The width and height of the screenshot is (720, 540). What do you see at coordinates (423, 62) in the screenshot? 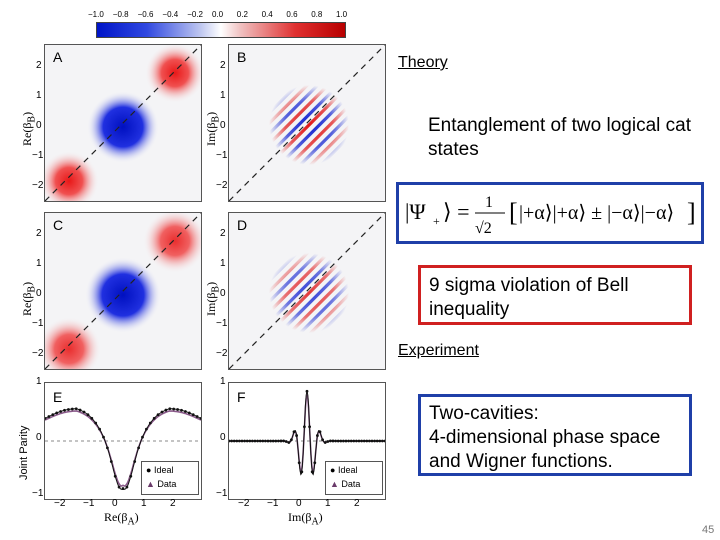
I see `theory-heading: Theory` at bounding box center [423, 62].